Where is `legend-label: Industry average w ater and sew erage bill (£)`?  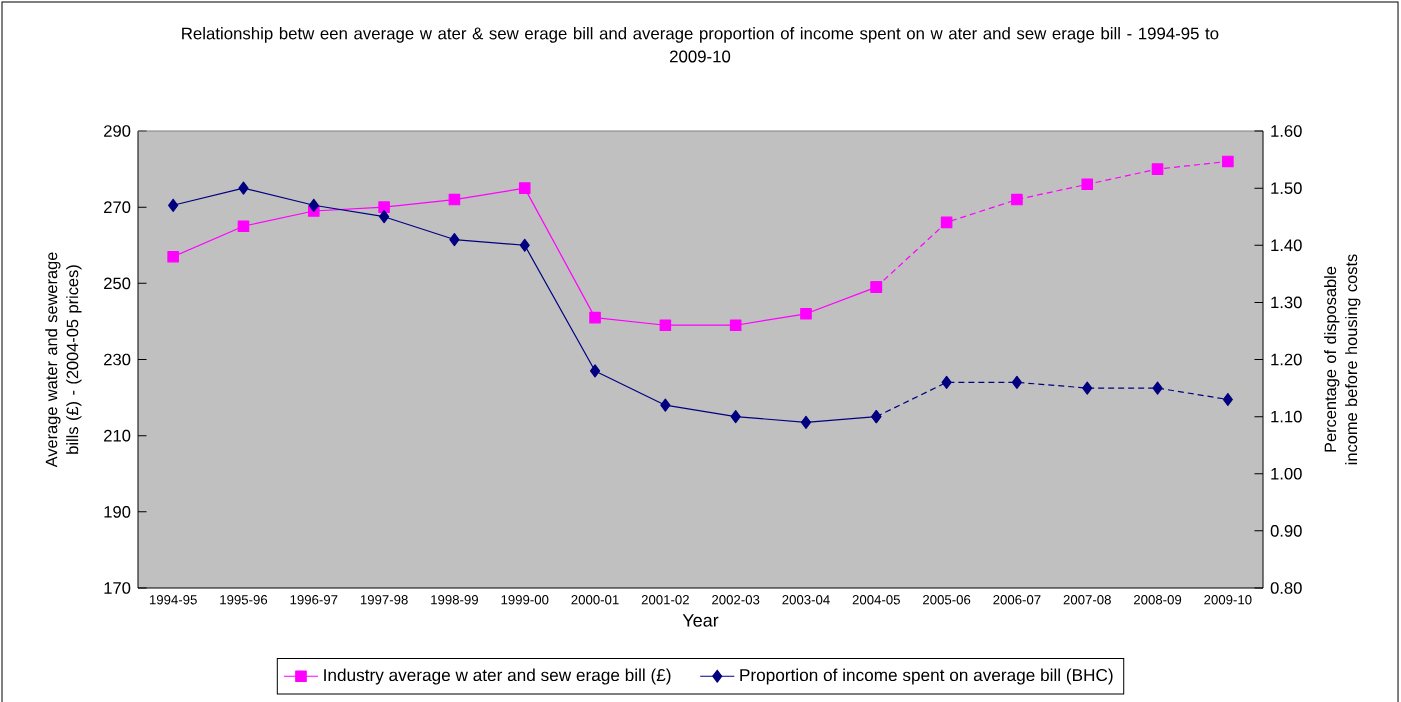 legend-label: Industry average w ater and sew erage bill (£) is located at coordinates (497, 676).